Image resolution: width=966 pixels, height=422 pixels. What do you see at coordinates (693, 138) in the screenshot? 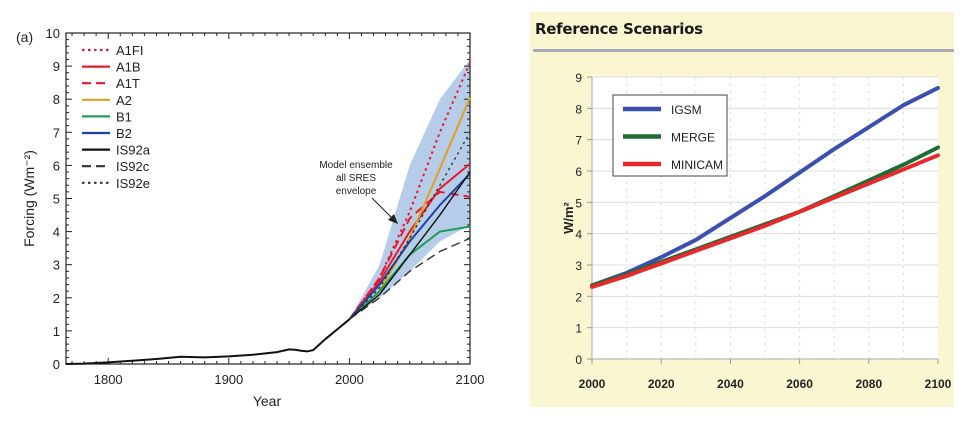
I see `legend-label: MERGE` at bounding box center [693, 138].